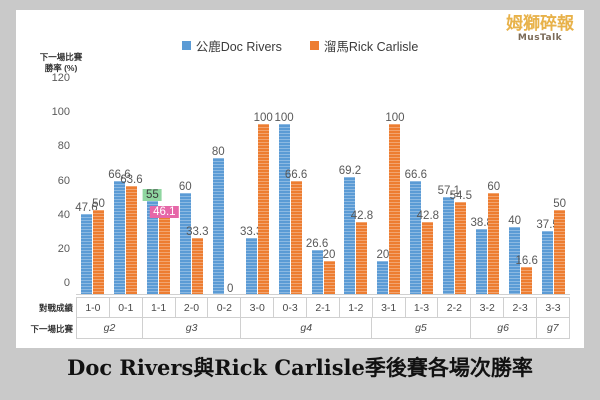  I want to click on brand-logo-roman: MusTalk, so click(540, 38).